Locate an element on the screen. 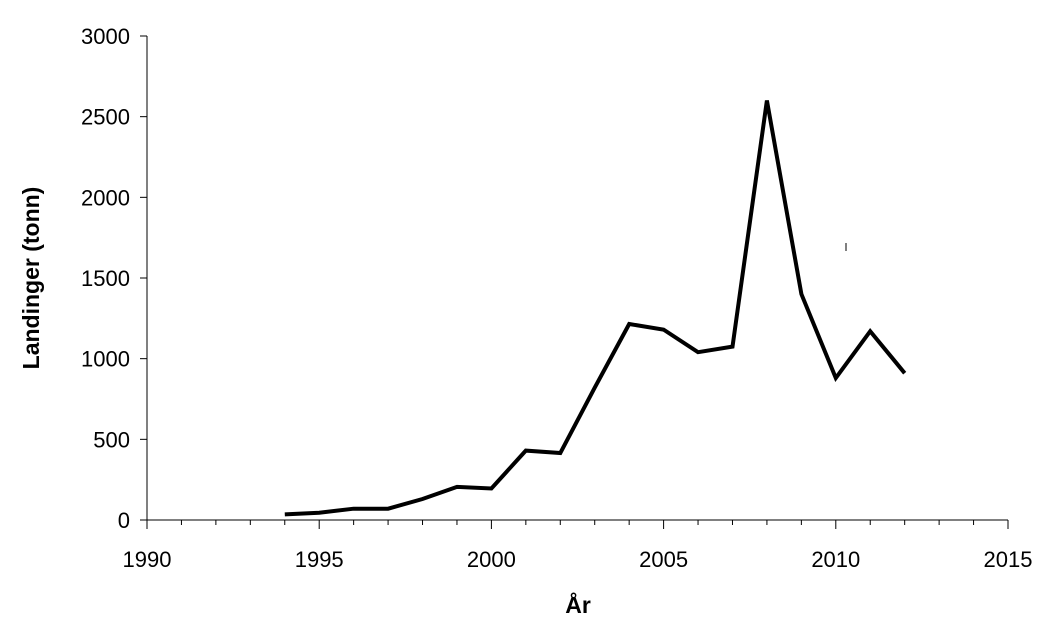  x-tick-label: 2015 is located at coordinates (1008, 559).